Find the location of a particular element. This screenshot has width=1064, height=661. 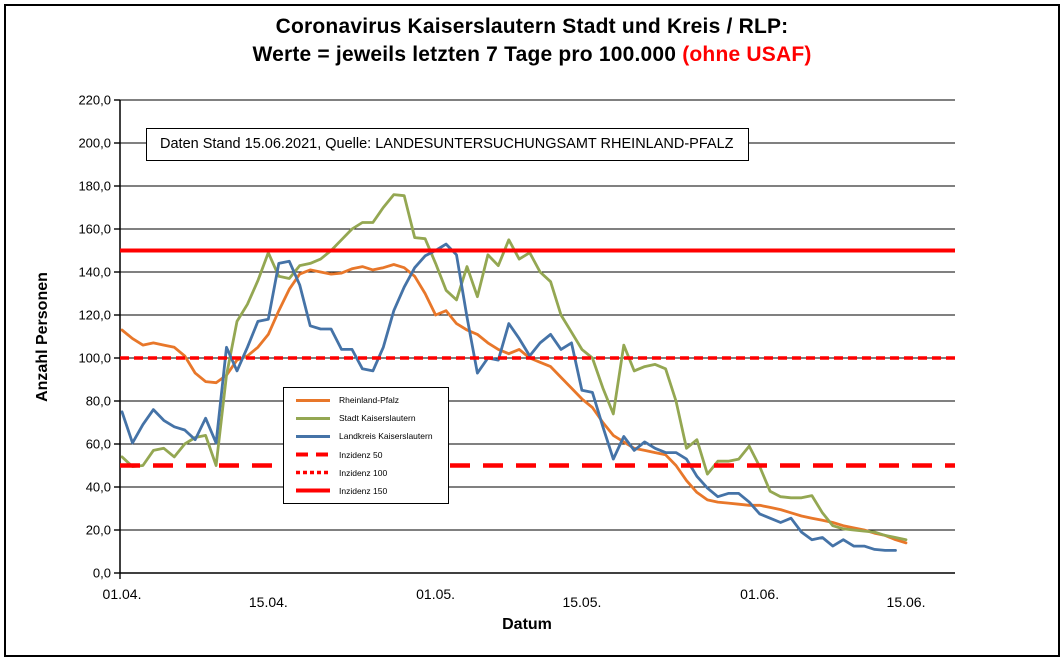

legend-item-inzidenz-50: Inzidenz 50 is located at coordinates (371, 454).